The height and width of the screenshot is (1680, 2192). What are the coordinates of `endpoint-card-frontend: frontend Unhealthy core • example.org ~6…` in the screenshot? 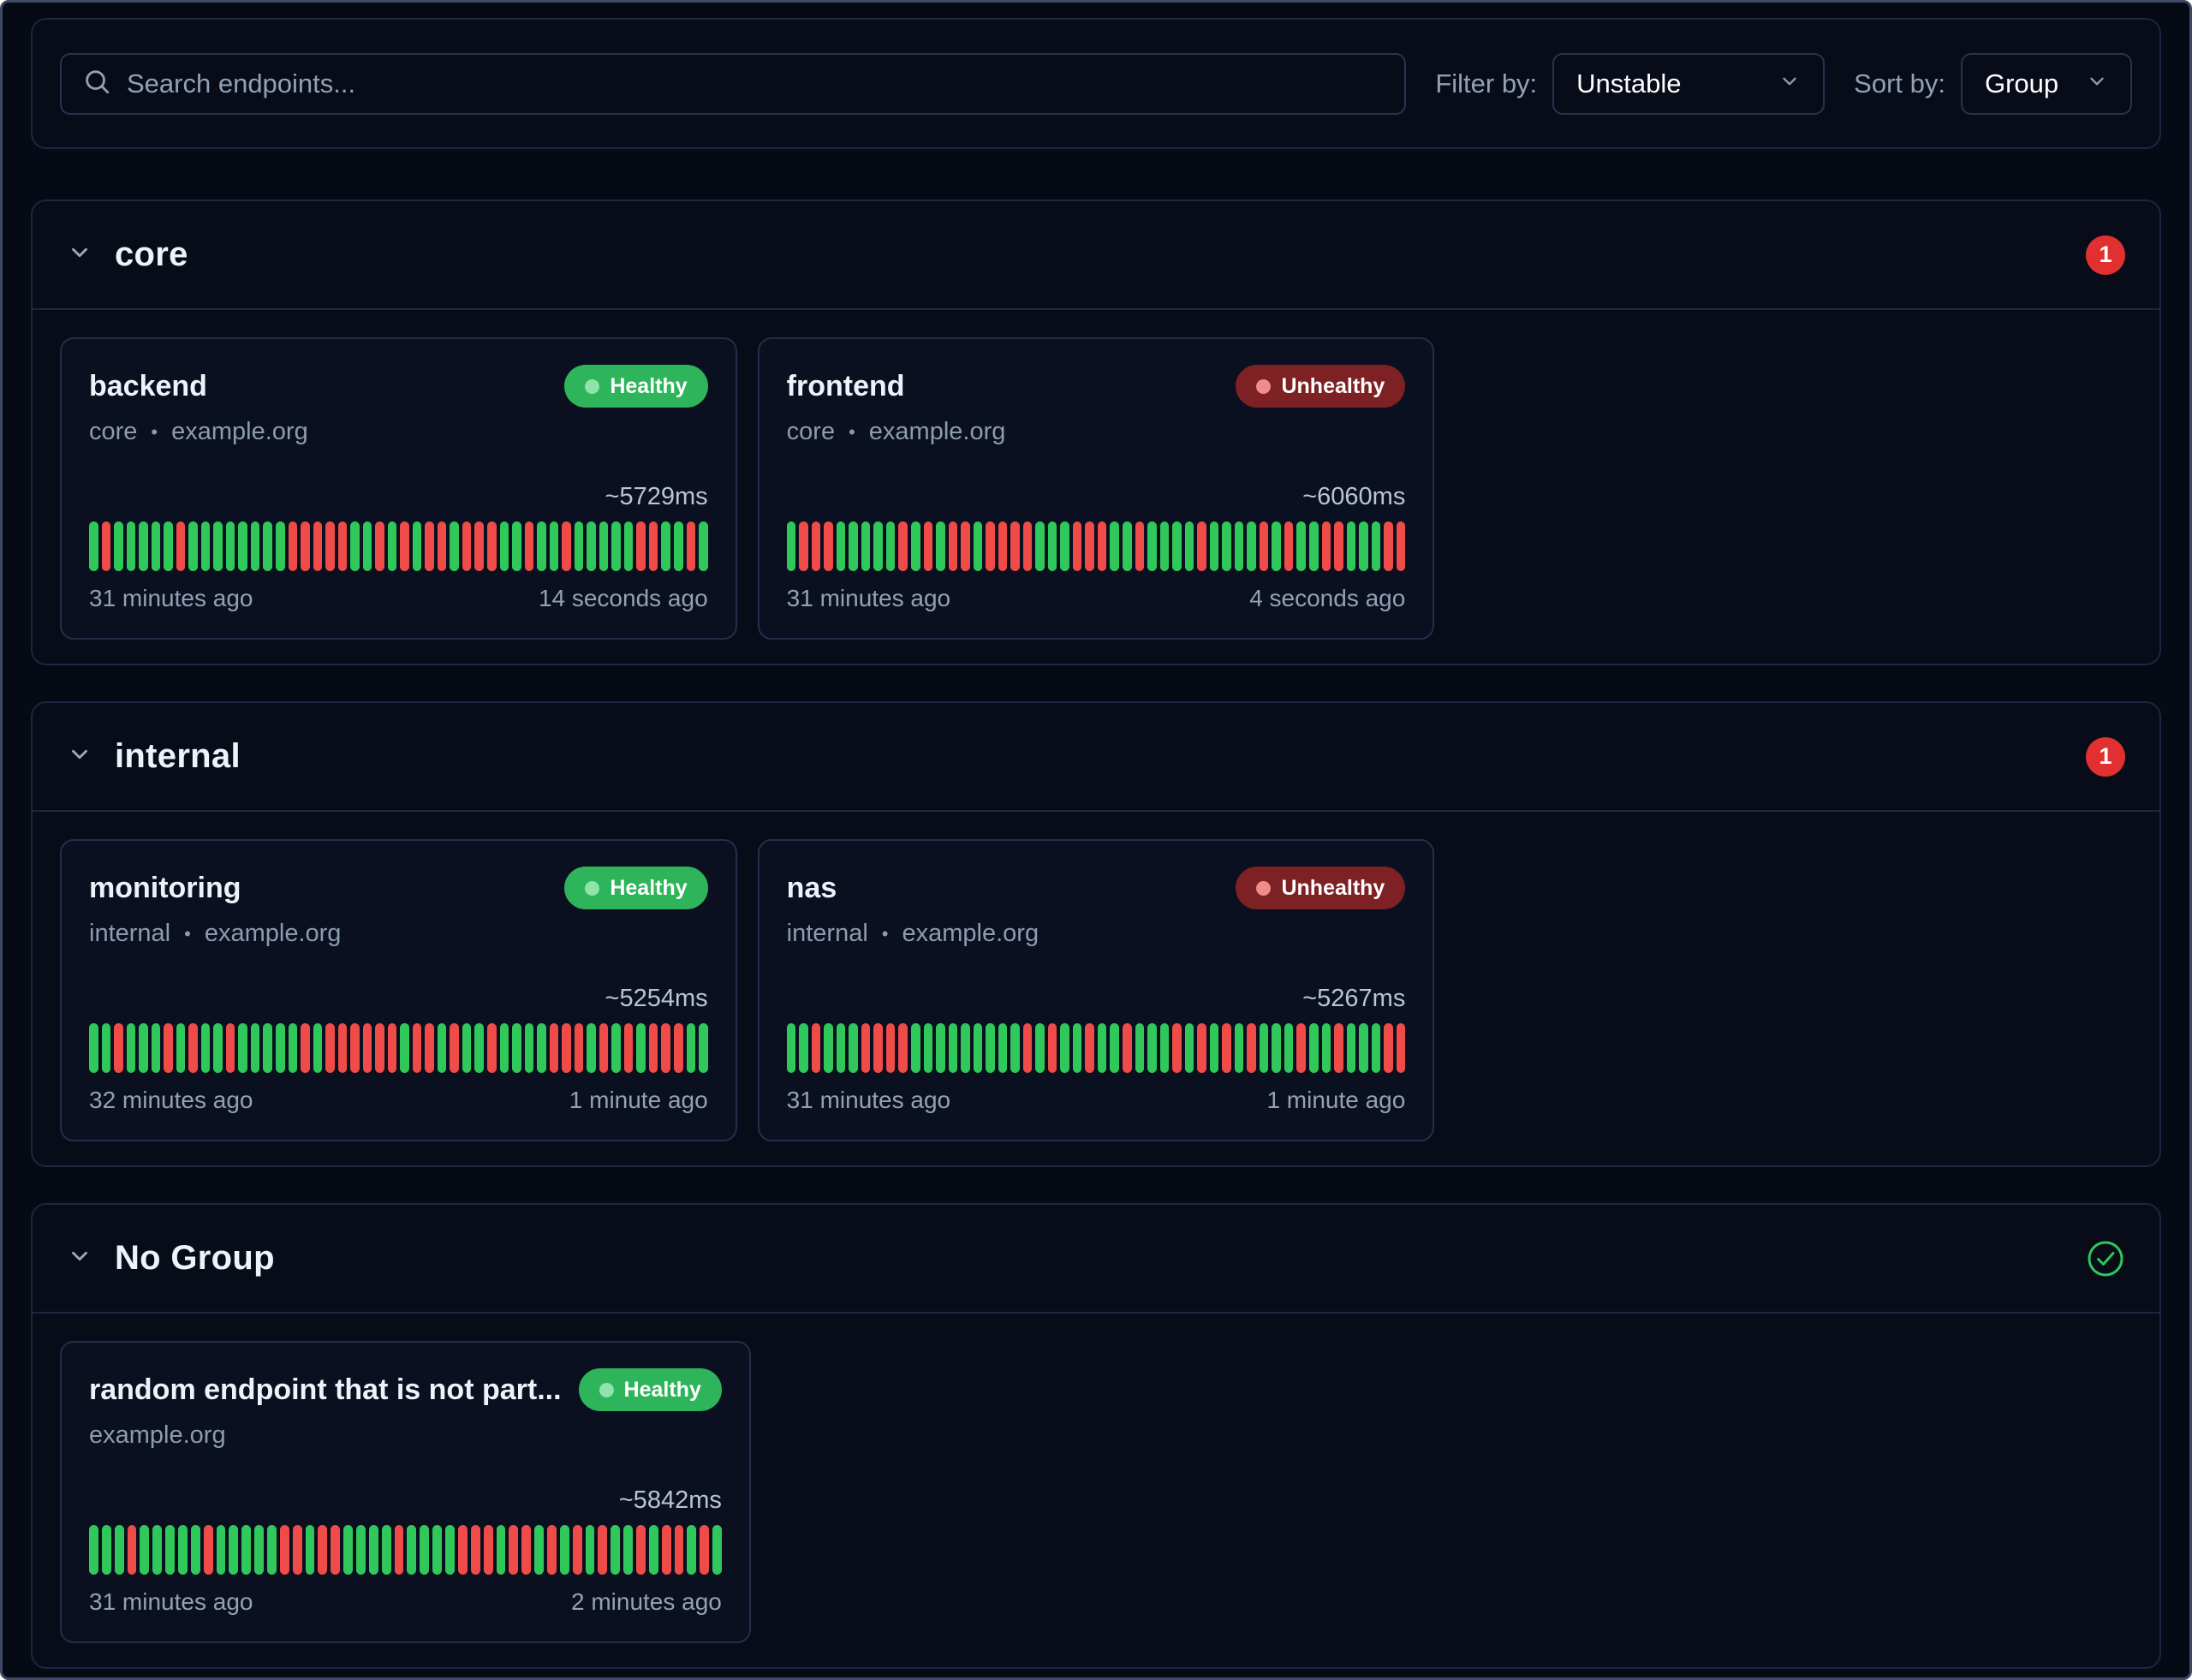 It's located at (1096, 488).